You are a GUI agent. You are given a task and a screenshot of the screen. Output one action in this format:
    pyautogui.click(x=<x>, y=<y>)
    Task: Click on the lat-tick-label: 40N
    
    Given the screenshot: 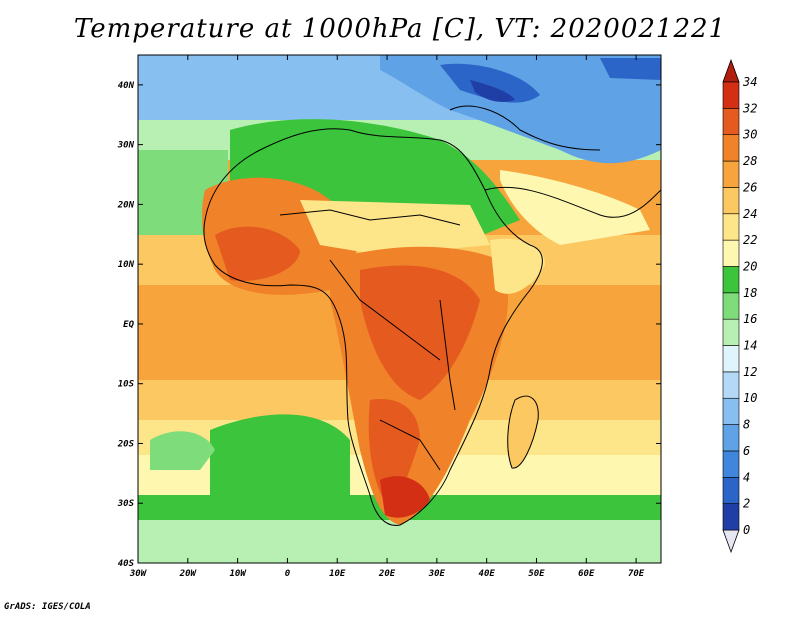 What is the action you would take?
    pyautogui.click(x=126, y=86)
    